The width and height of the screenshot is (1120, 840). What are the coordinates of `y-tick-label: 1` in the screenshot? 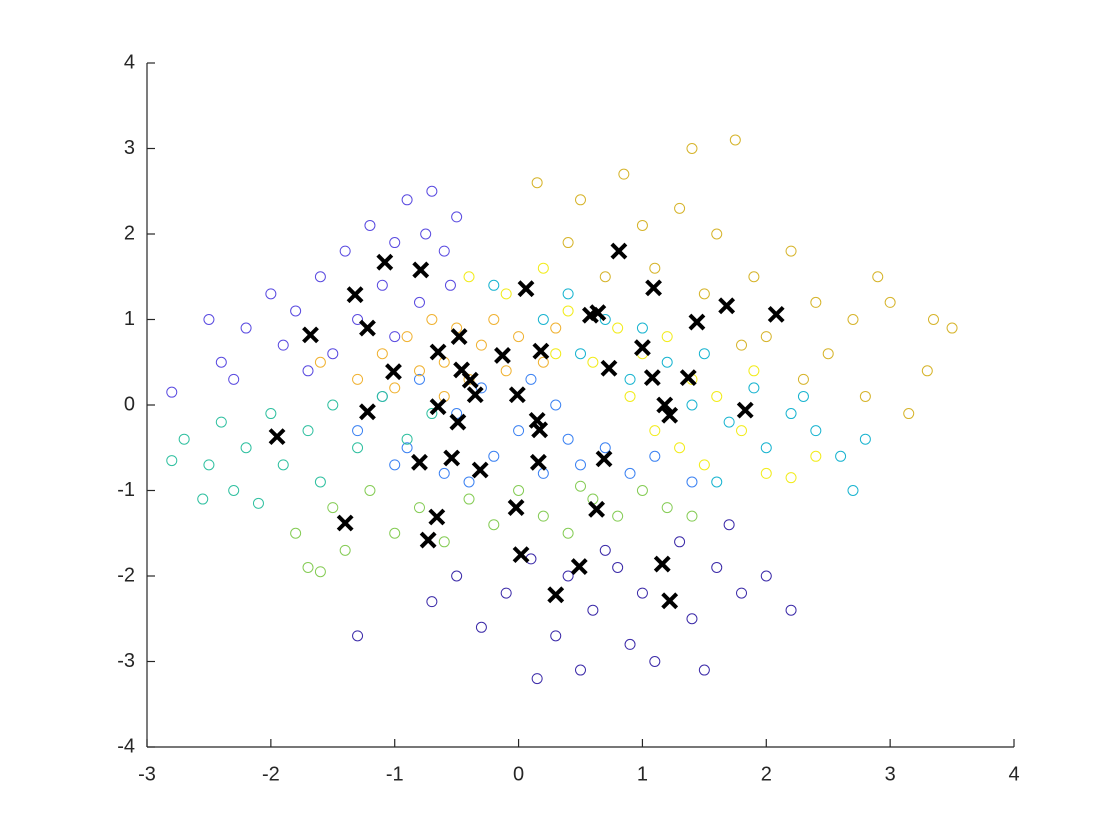 It's located at (129, 319).